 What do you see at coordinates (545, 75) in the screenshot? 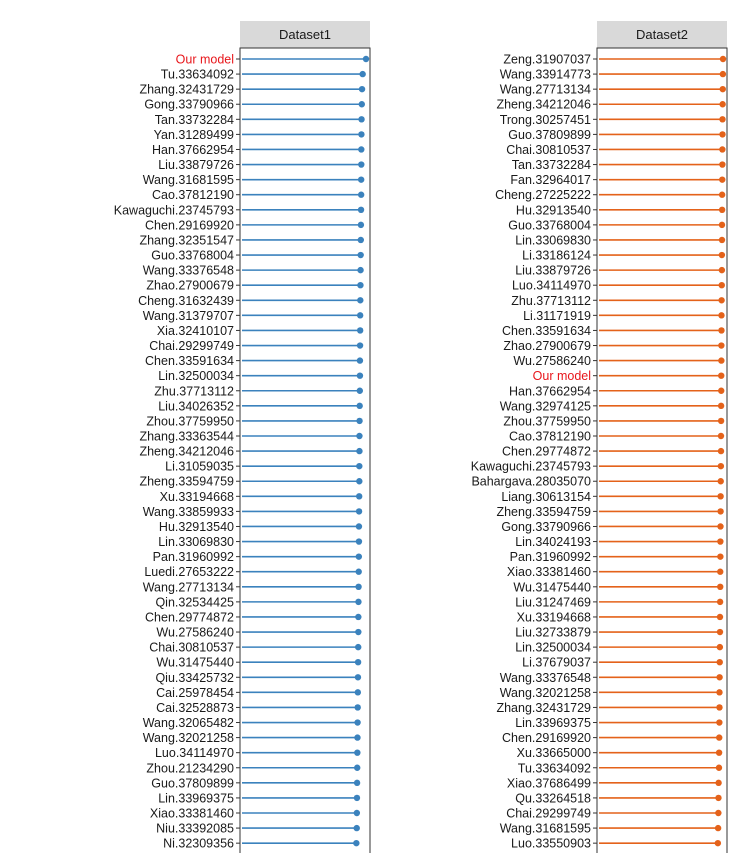
I see `y-tick-label: Wang.33914773` at bounding box center [545, 75].